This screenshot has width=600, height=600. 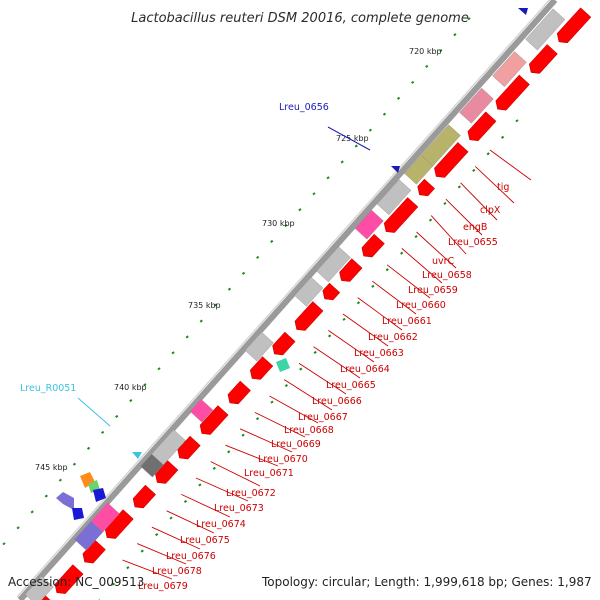 I want to click on gene-label: Lreu_0673, so click(x=239, y=508).